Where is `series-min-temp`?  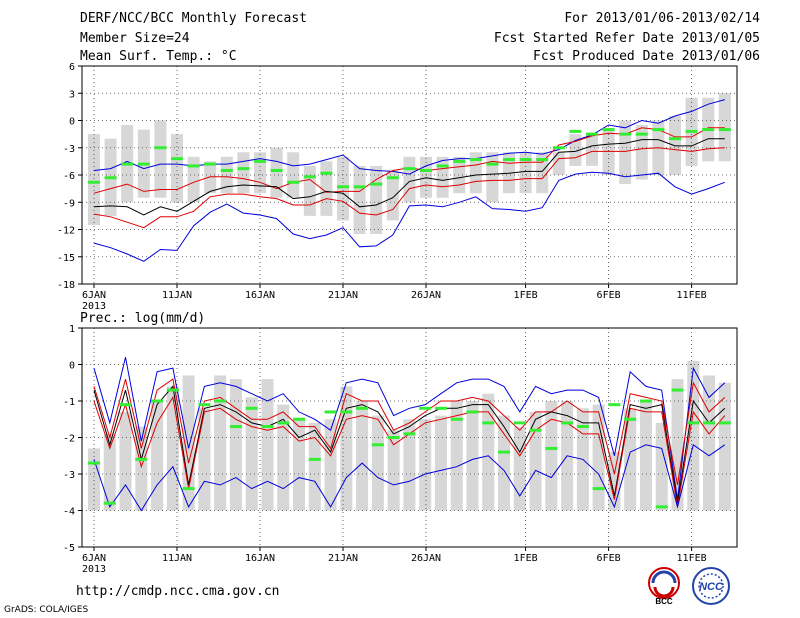 series-min-temp is located at coordinates (409, 216).